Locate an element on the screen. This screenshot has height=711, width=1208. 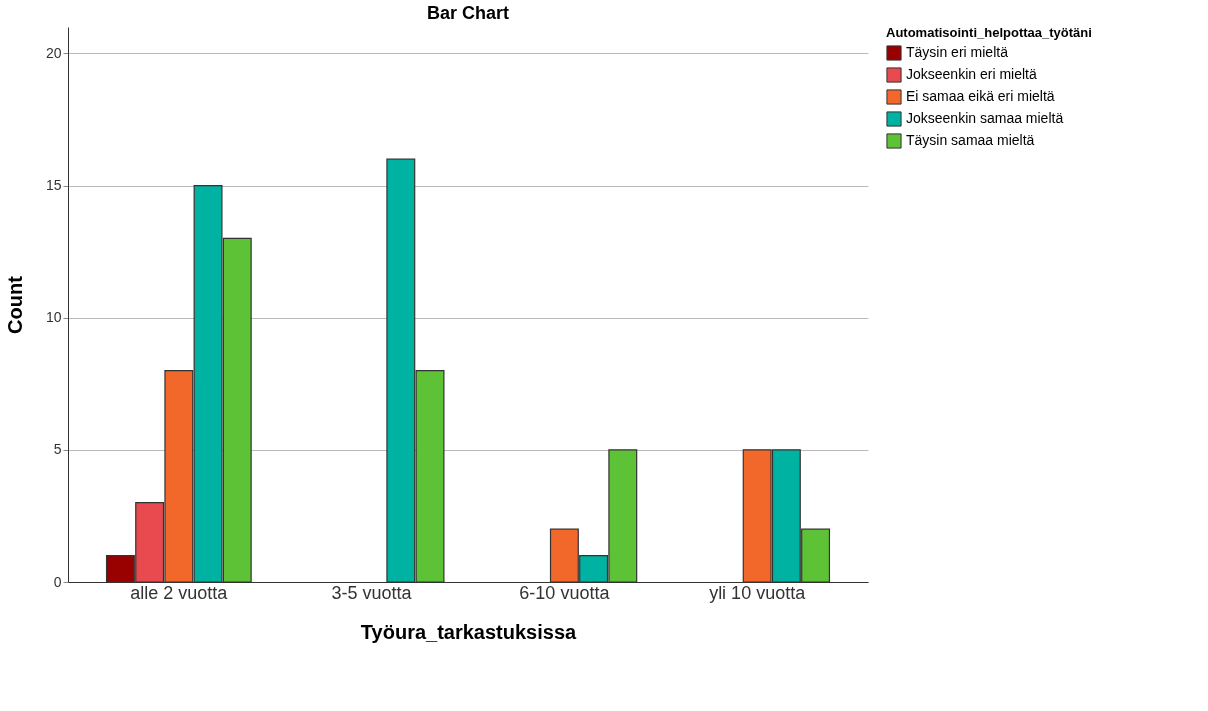
x-tick-label: yli 10 vuotta is located at coordinates (758, 592).